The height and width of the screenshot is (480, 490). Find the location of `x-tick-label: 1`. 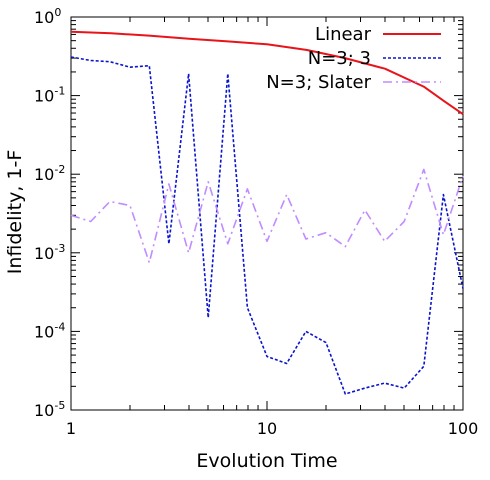

x-tick-label: 1 is located at coordinates (71, 428).